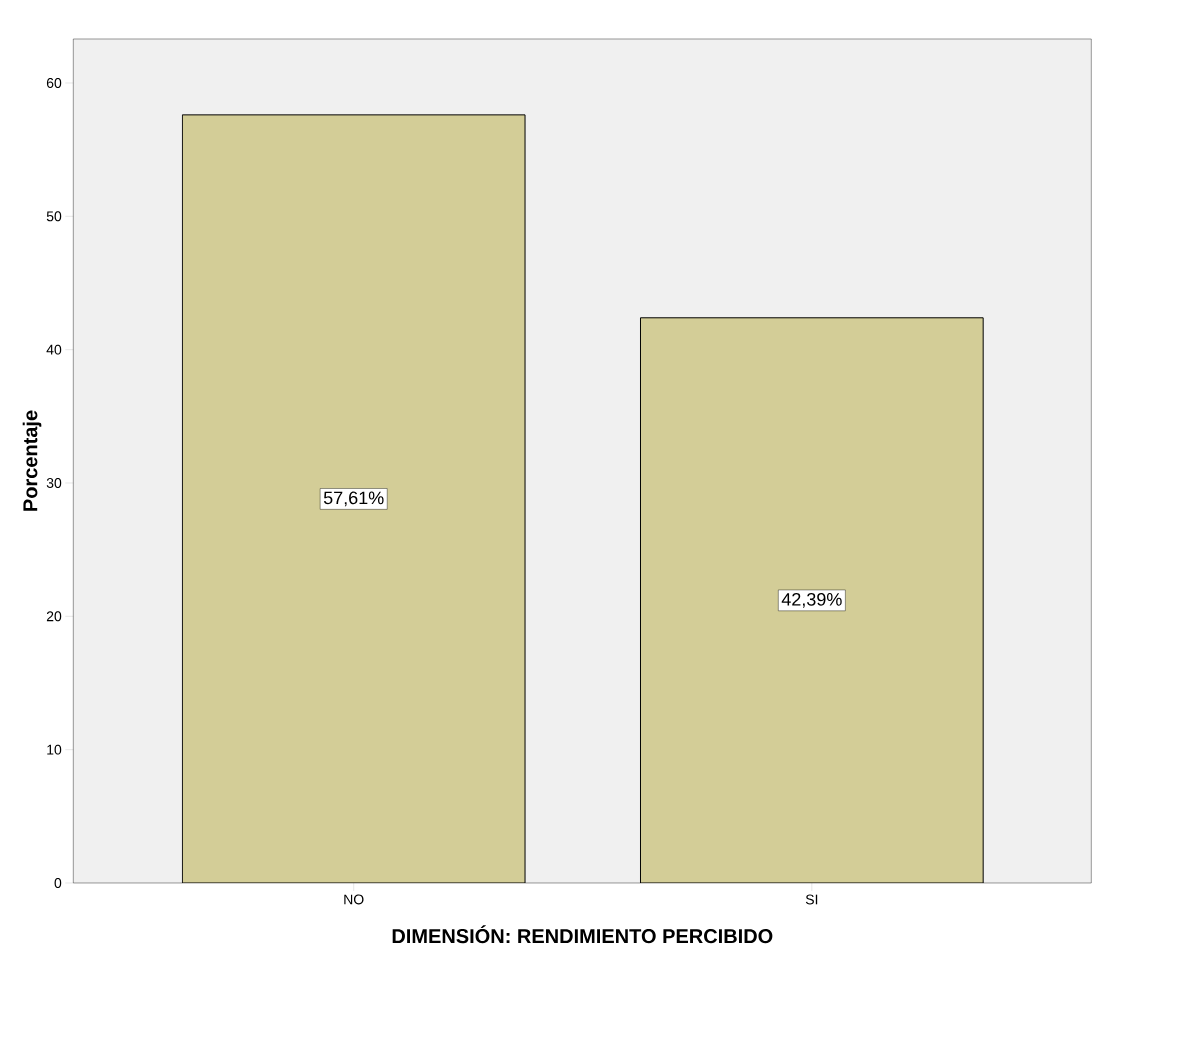 The width and height of the screenshot is (1181, 1039). Describe the element at coordinates (353, 499) in the screenshot. I see `data-label: 57,61%` at that location.